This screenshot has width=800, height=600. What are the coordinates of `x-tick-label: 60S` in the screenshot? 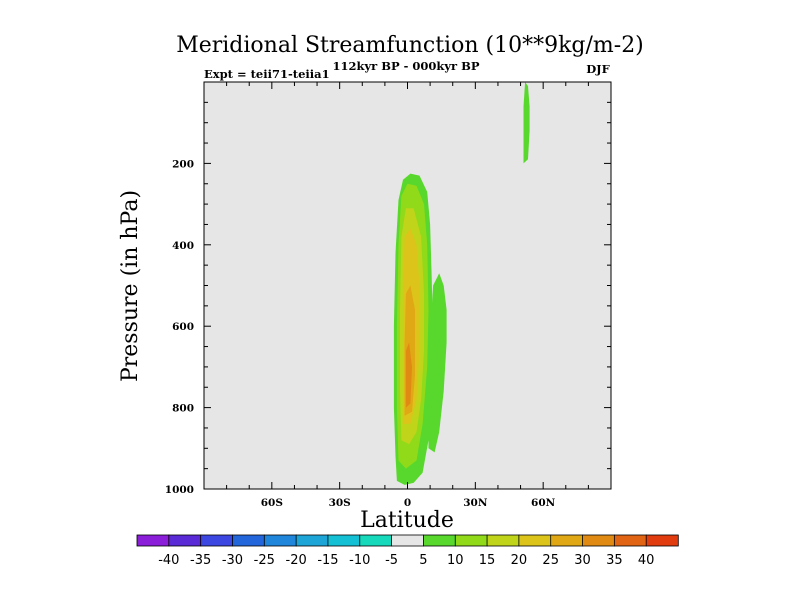 It's located at (272, 503).